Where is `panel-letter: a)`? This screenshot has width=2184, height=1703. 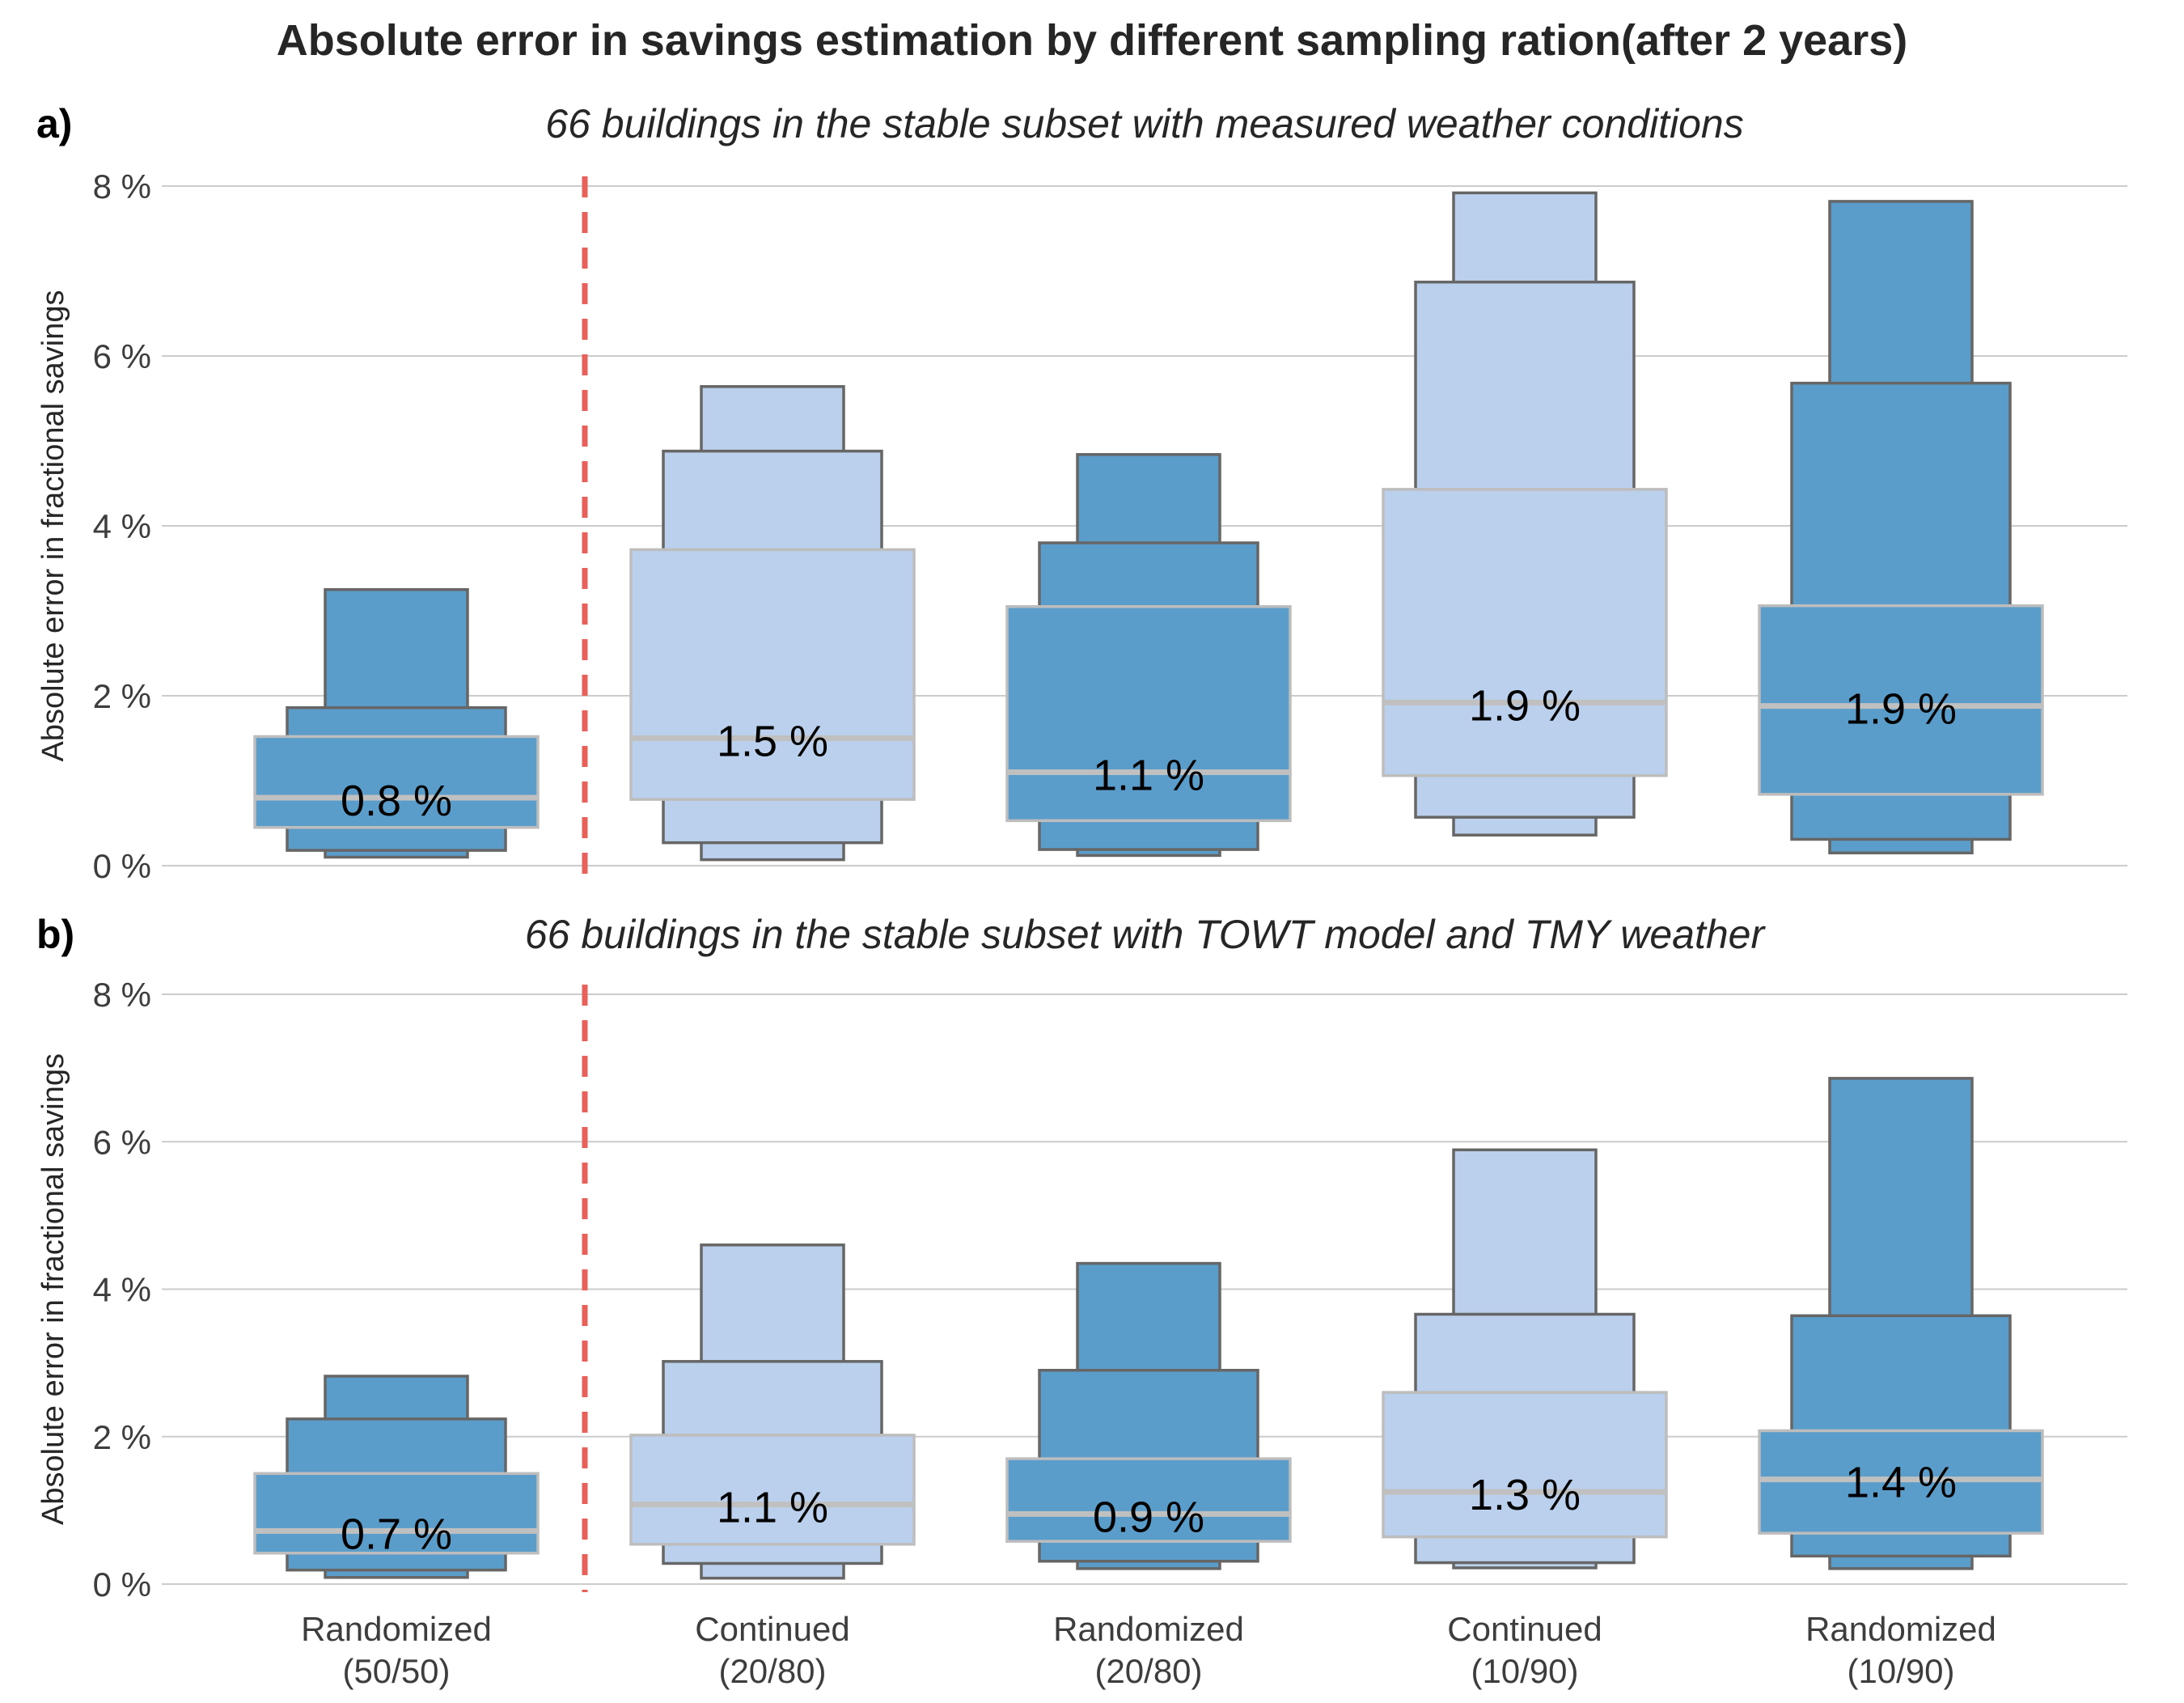
panel-letter: a) is located at coordinates (54, 123).